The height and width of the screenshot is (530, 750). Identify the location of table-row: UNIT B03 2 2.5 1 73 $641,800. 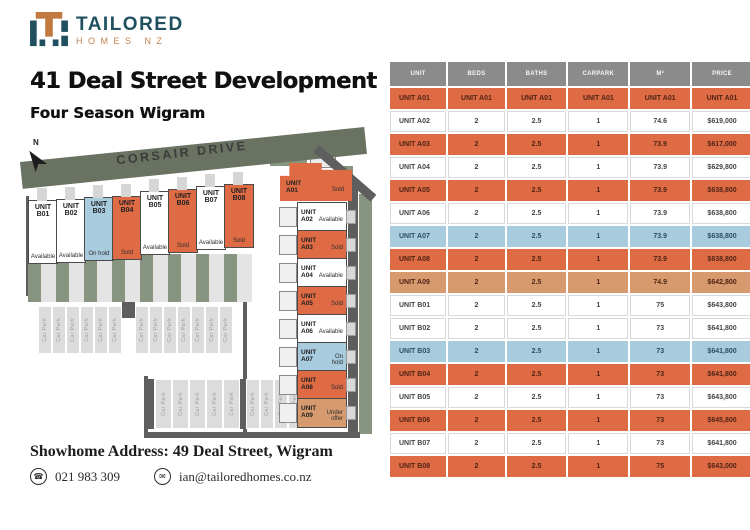
(570, 351).